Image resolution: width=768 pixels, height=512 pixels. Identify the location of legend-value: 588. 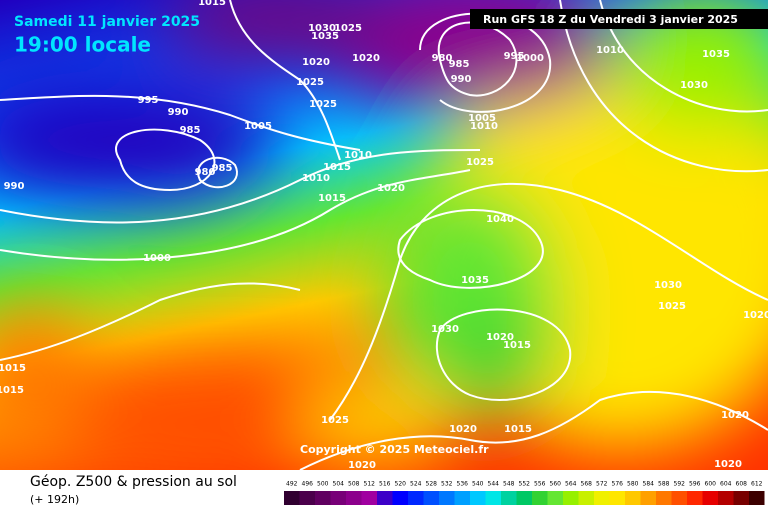
(664, 484).